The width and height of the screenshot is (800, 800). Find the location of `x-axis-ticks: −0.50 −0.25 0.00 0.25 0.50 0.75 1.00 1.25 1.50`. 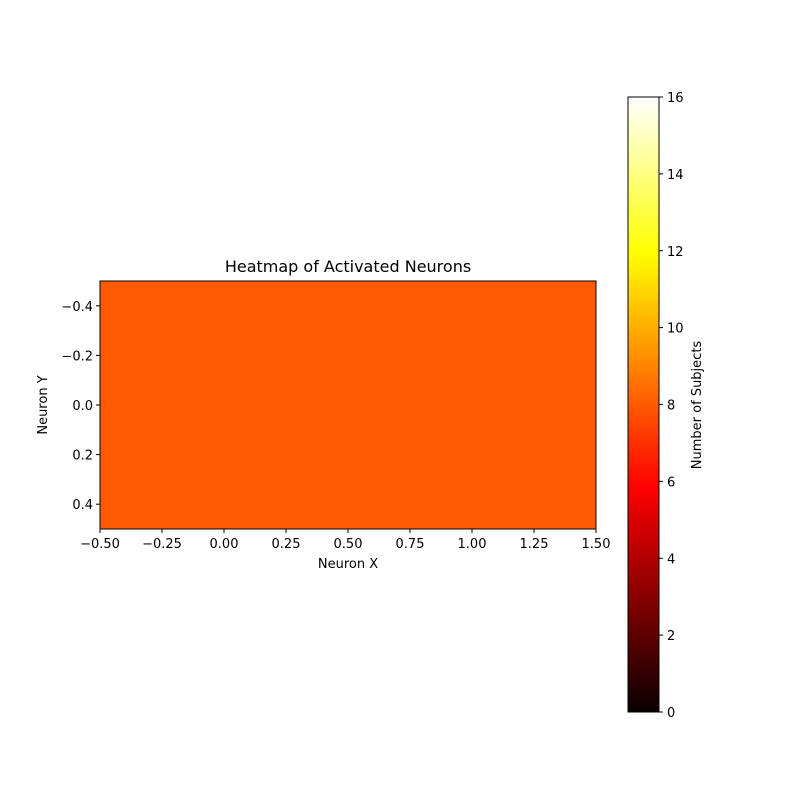

x-axis-ticks: −0.50 −0.25 0.00 0.25 0.50 0.75 1.00 1.25 1.50 is located at coordinates (345, 540).